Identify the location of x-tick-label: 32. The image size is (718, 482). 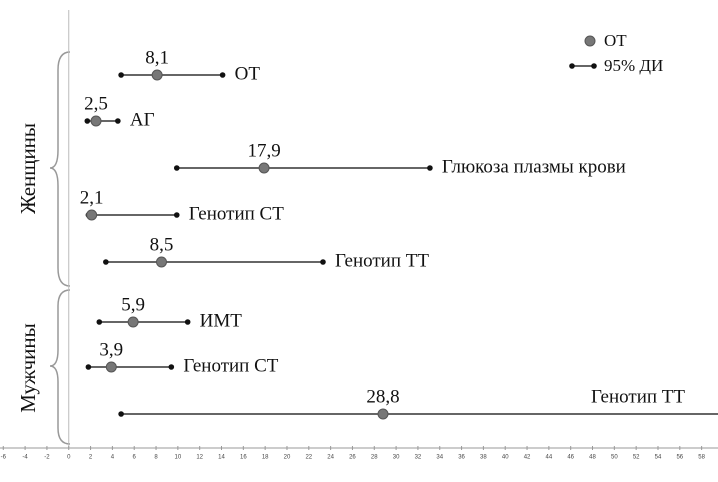
(418, 458).